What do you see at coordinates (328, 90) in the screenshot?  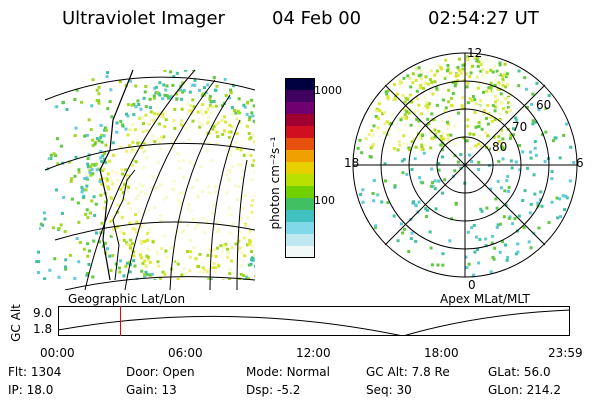 I see `colorbar-tick-1000: 1000` at bounding box center [328, 90].